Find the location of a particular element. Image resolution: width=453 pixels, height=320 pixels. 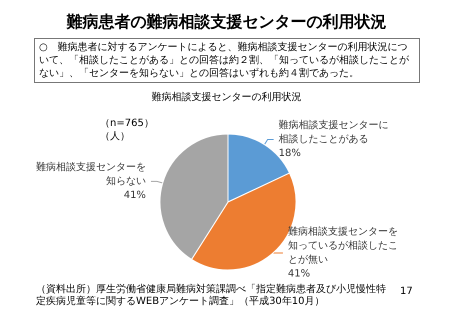

text: 難病相談支援センターの利用状況 is located at coordinates (226, 98).